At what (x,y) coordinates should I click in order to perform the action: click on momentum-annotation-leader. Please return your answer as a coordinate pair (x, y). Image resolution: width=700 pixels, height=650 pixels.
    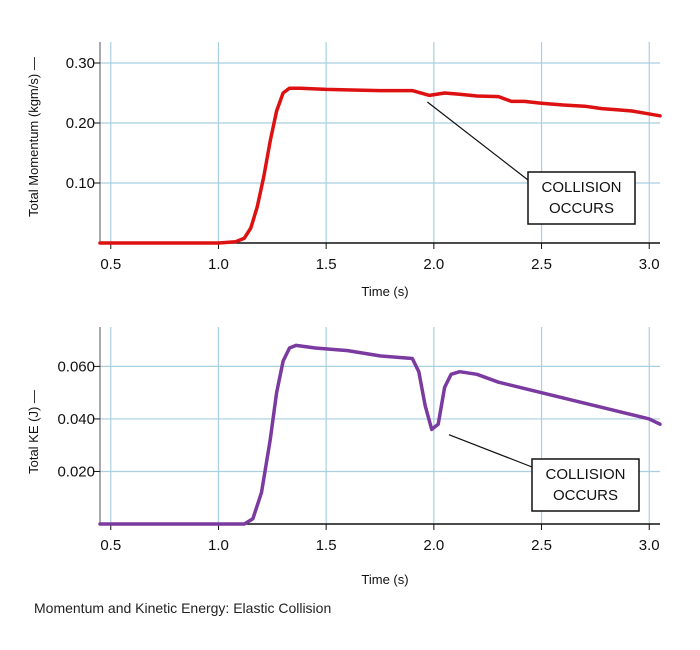
    Looking at the image, I should click on (478, 141).